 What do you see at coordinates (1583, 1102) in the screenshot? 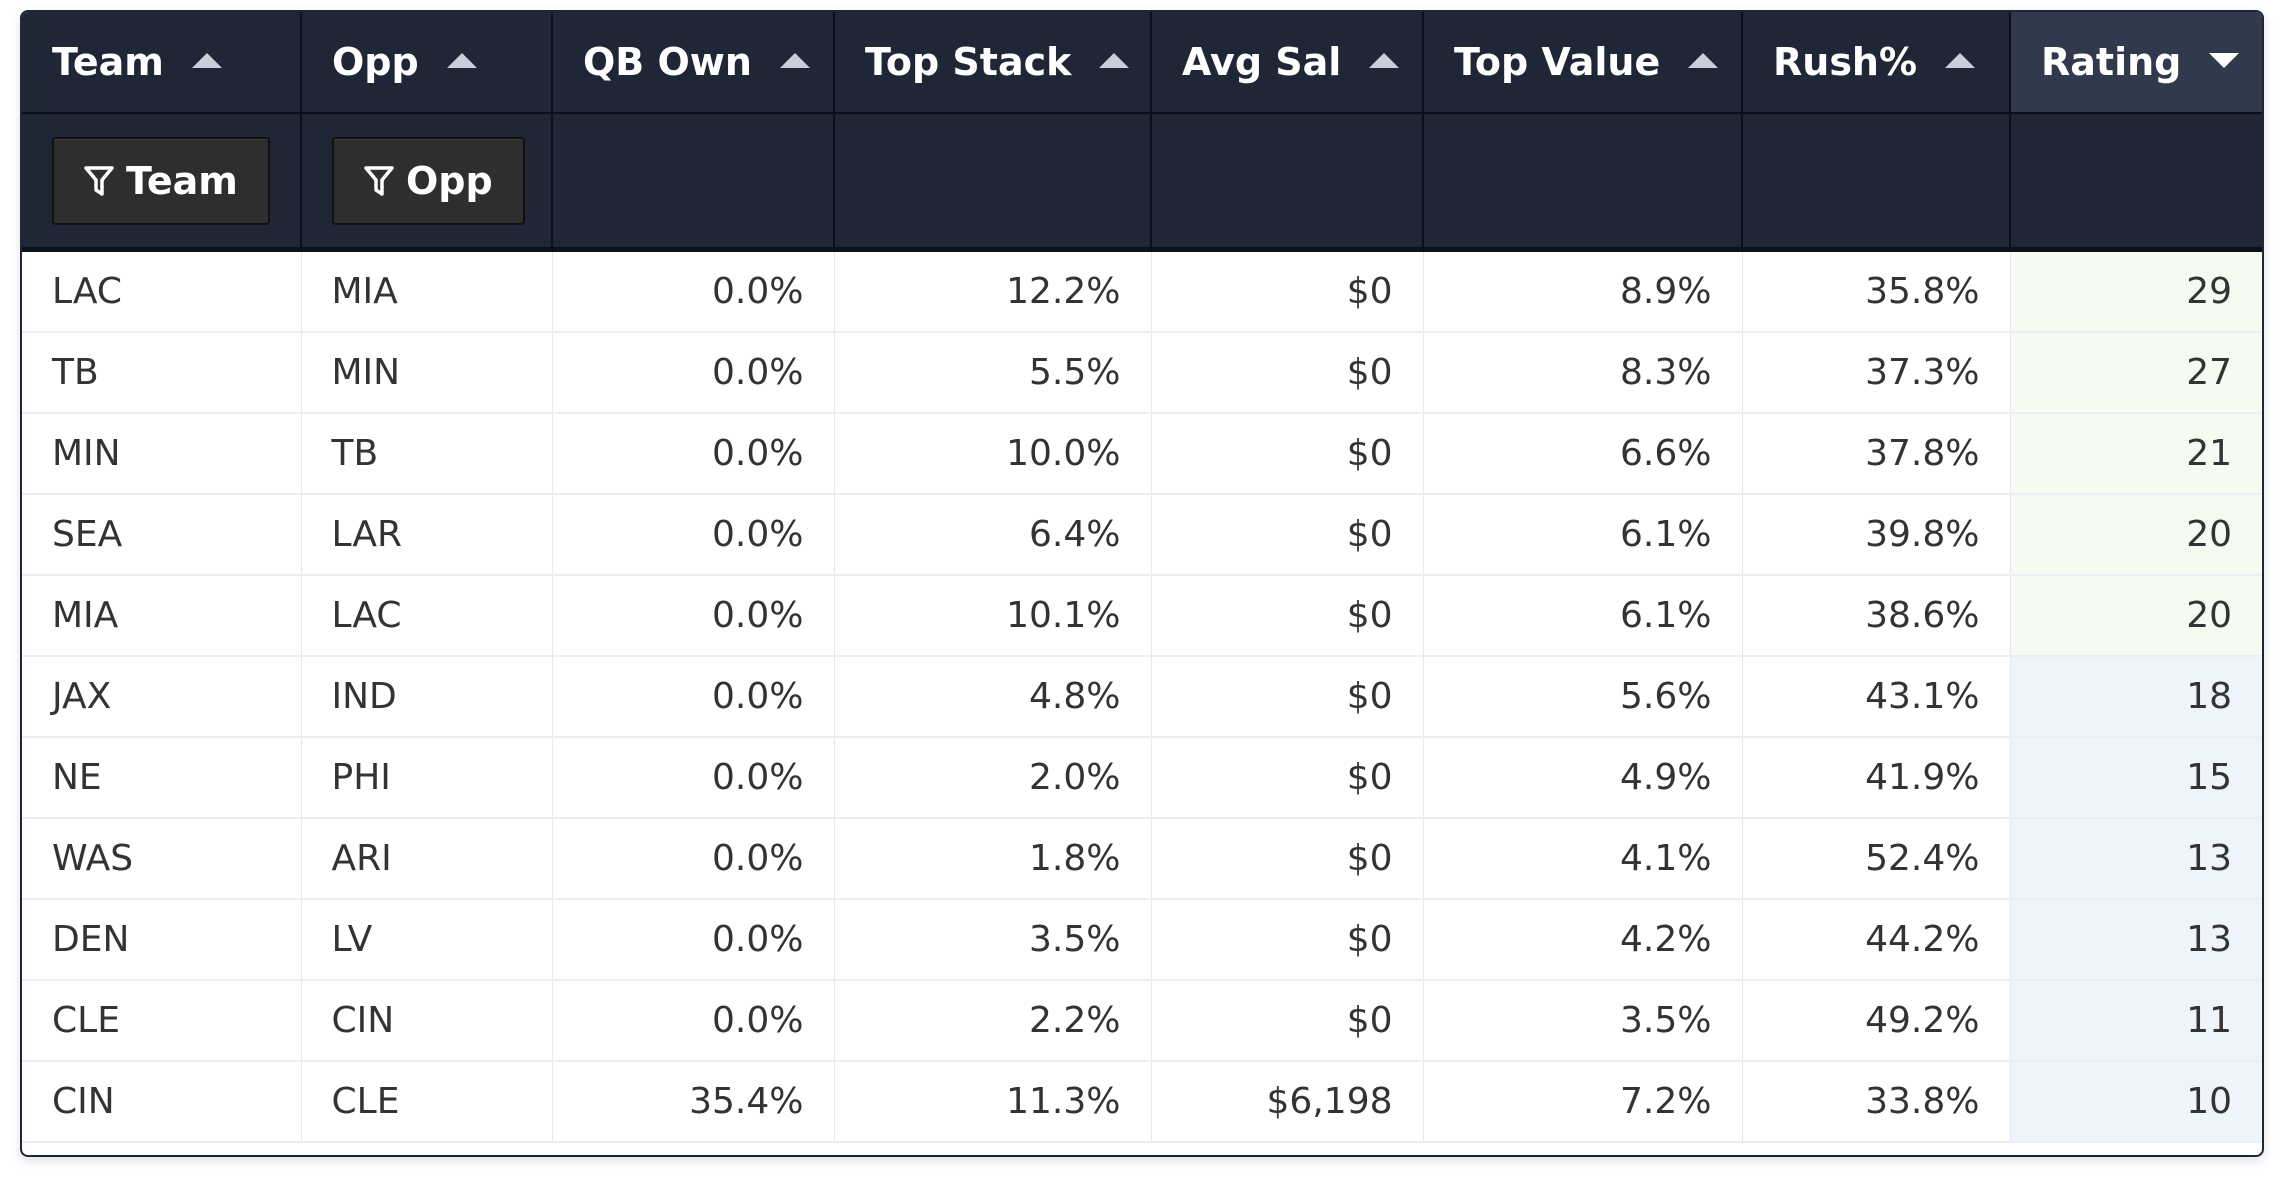
I see `top-value-cell: 7.2%` at bounding box center [1583, 1102].